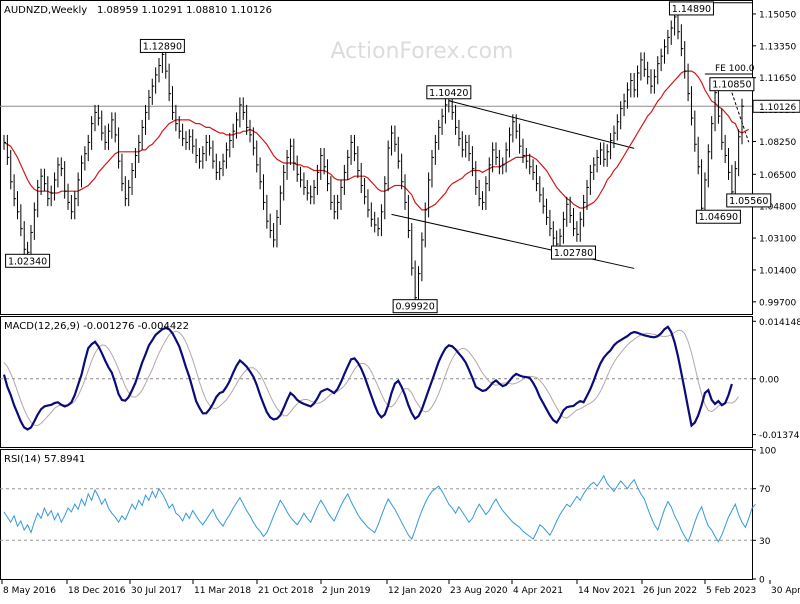 This screenshot has height=604, width=800. I want to click on macd-tick-label: 0.014148, so click(779, 323).